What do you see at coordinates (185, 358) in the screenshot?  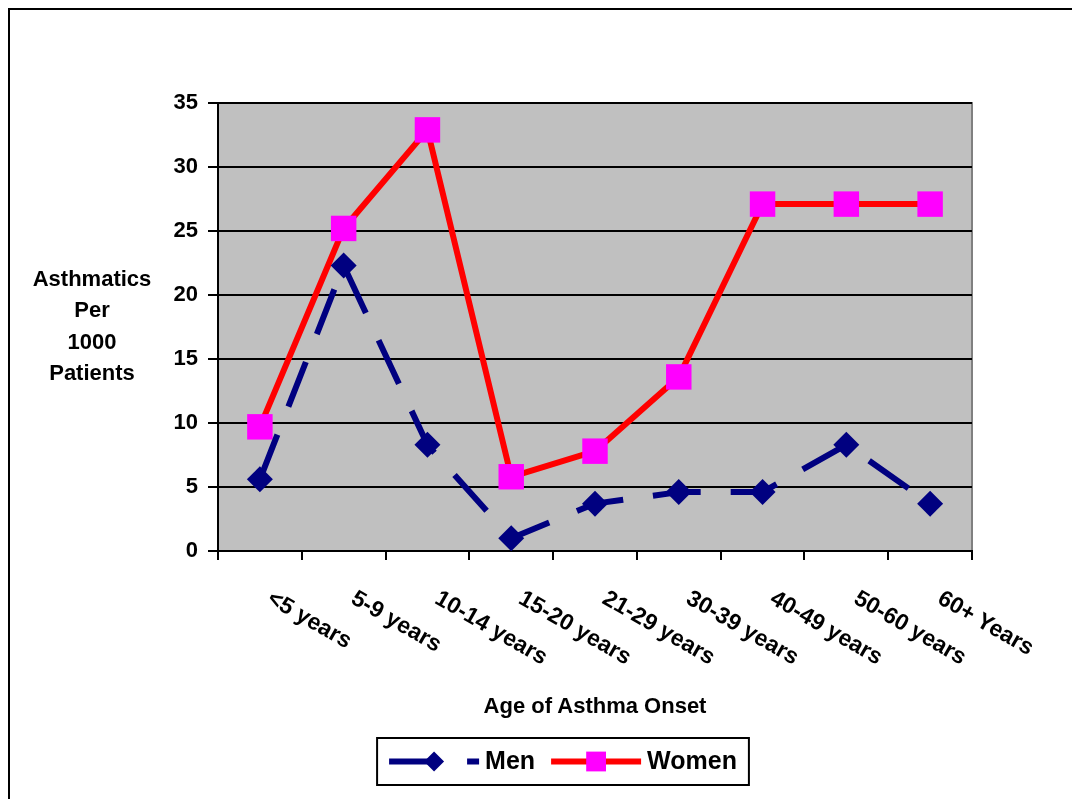 I see `y-tick-label: 15` at bounding box center [185, 358].